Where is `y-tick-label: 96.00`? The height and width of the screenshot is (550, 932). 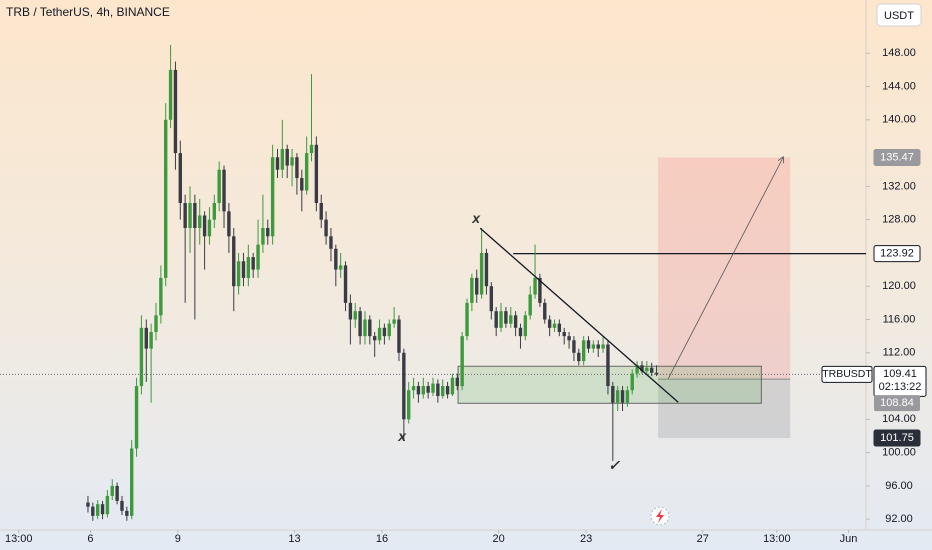
y-tick-label: 96.00 is located at coordinates (899, 486).